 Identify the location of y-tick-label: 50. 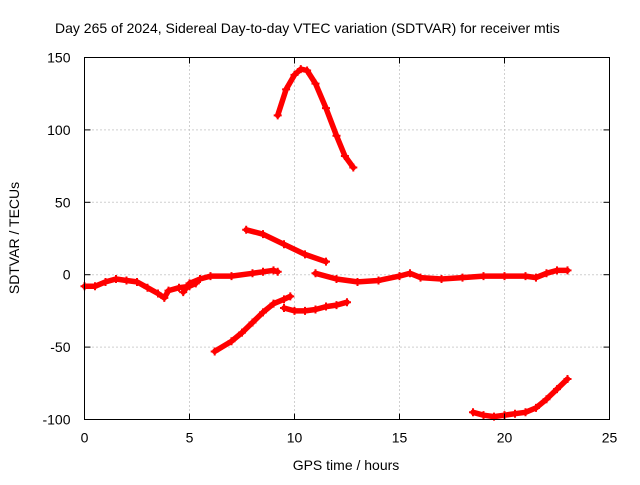
(63, 202).